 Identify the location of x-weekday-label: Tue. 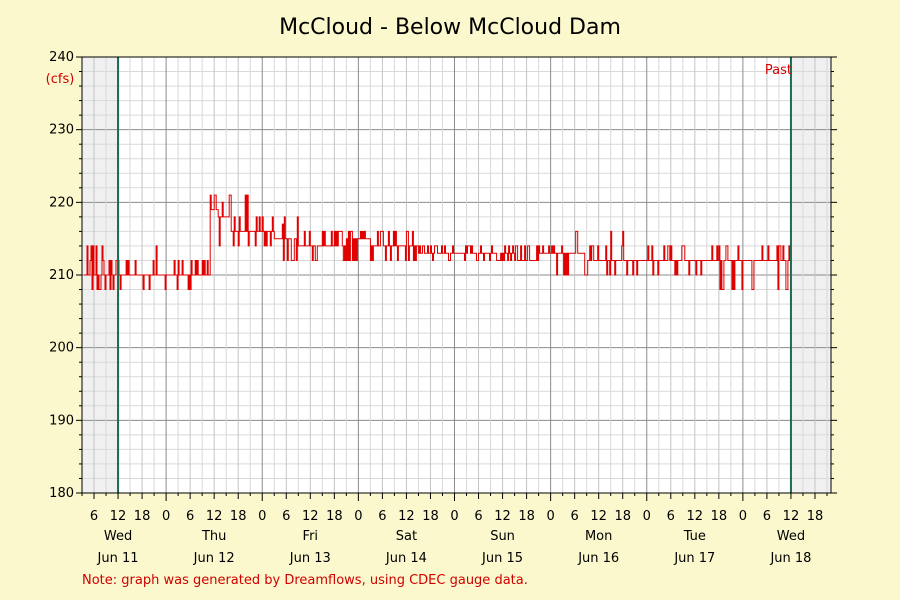
(694, 536).